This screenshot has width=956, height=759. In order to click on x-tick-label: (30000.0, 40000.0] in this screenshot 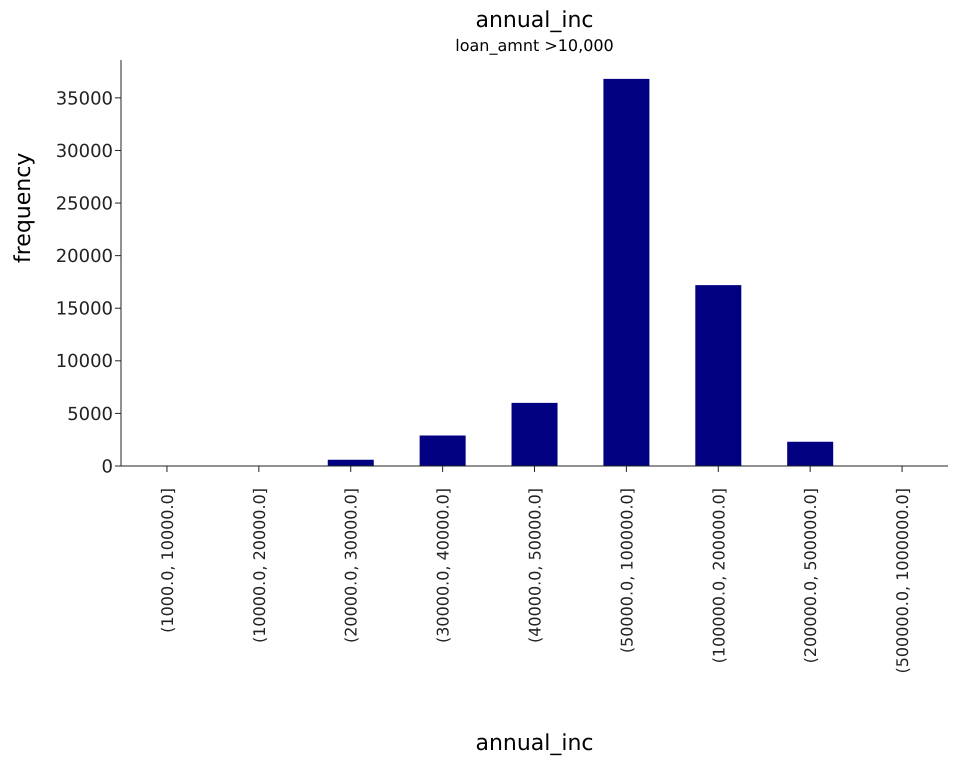, I will do `click(443, 565)`.